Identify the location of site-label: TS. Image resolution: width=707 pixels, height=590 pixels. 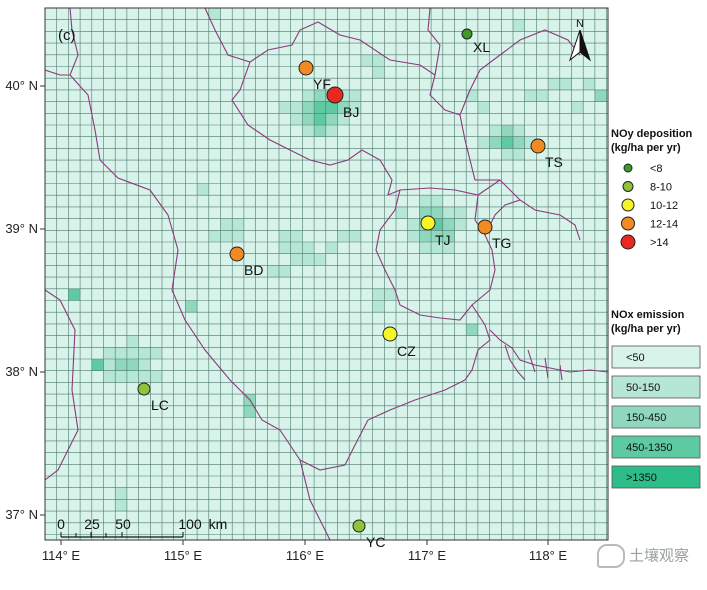
(554, 162).